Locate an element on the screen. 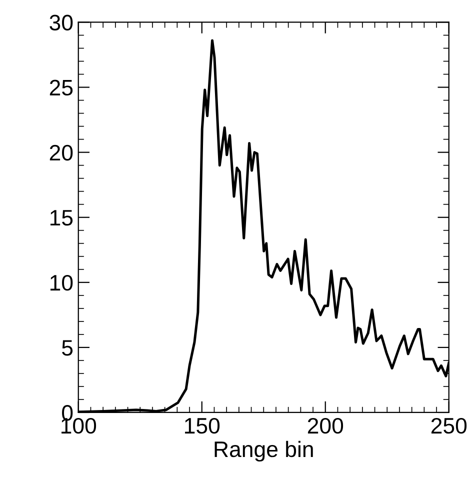 This screenshot has height=494, width=475. y-tick-label: 30 is located at coordinates (61, 22).